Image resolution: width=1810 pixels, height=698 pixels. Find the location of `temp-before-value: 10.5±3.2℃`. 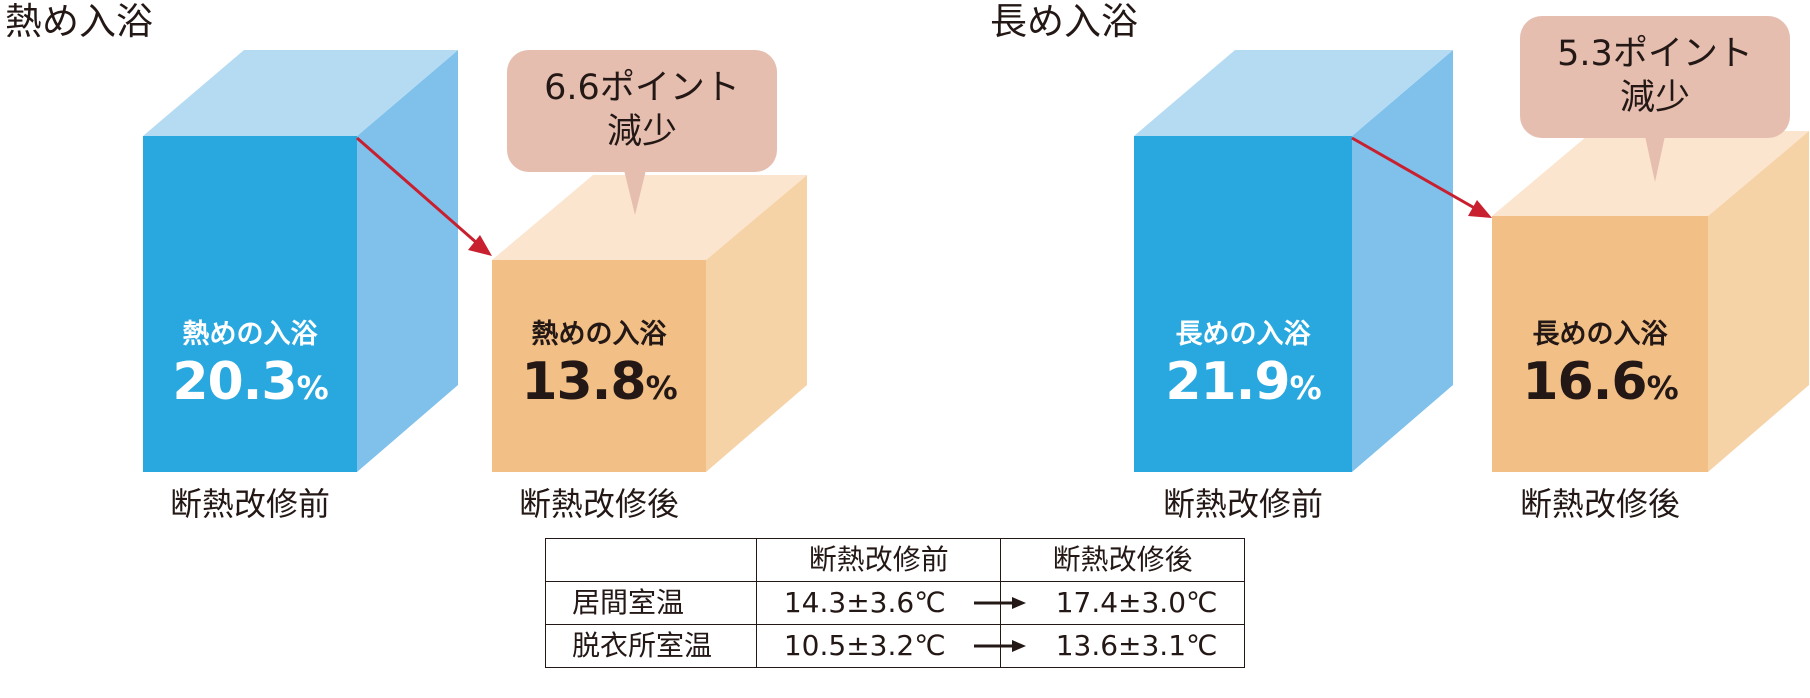

temp-before-value: 10.5±3.2℃ is located at coordinates (864, 645).